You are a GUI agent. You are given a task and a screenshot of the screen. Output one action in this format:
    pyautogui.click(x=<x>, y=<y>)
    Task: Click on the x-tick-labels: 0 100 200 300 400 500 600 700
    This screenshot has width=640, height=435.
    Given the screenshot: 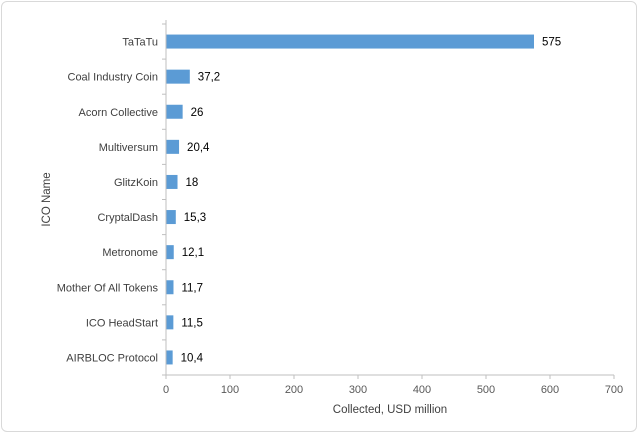 What is the action you would take?
    pyautogui.click(x=393, y=390)
    